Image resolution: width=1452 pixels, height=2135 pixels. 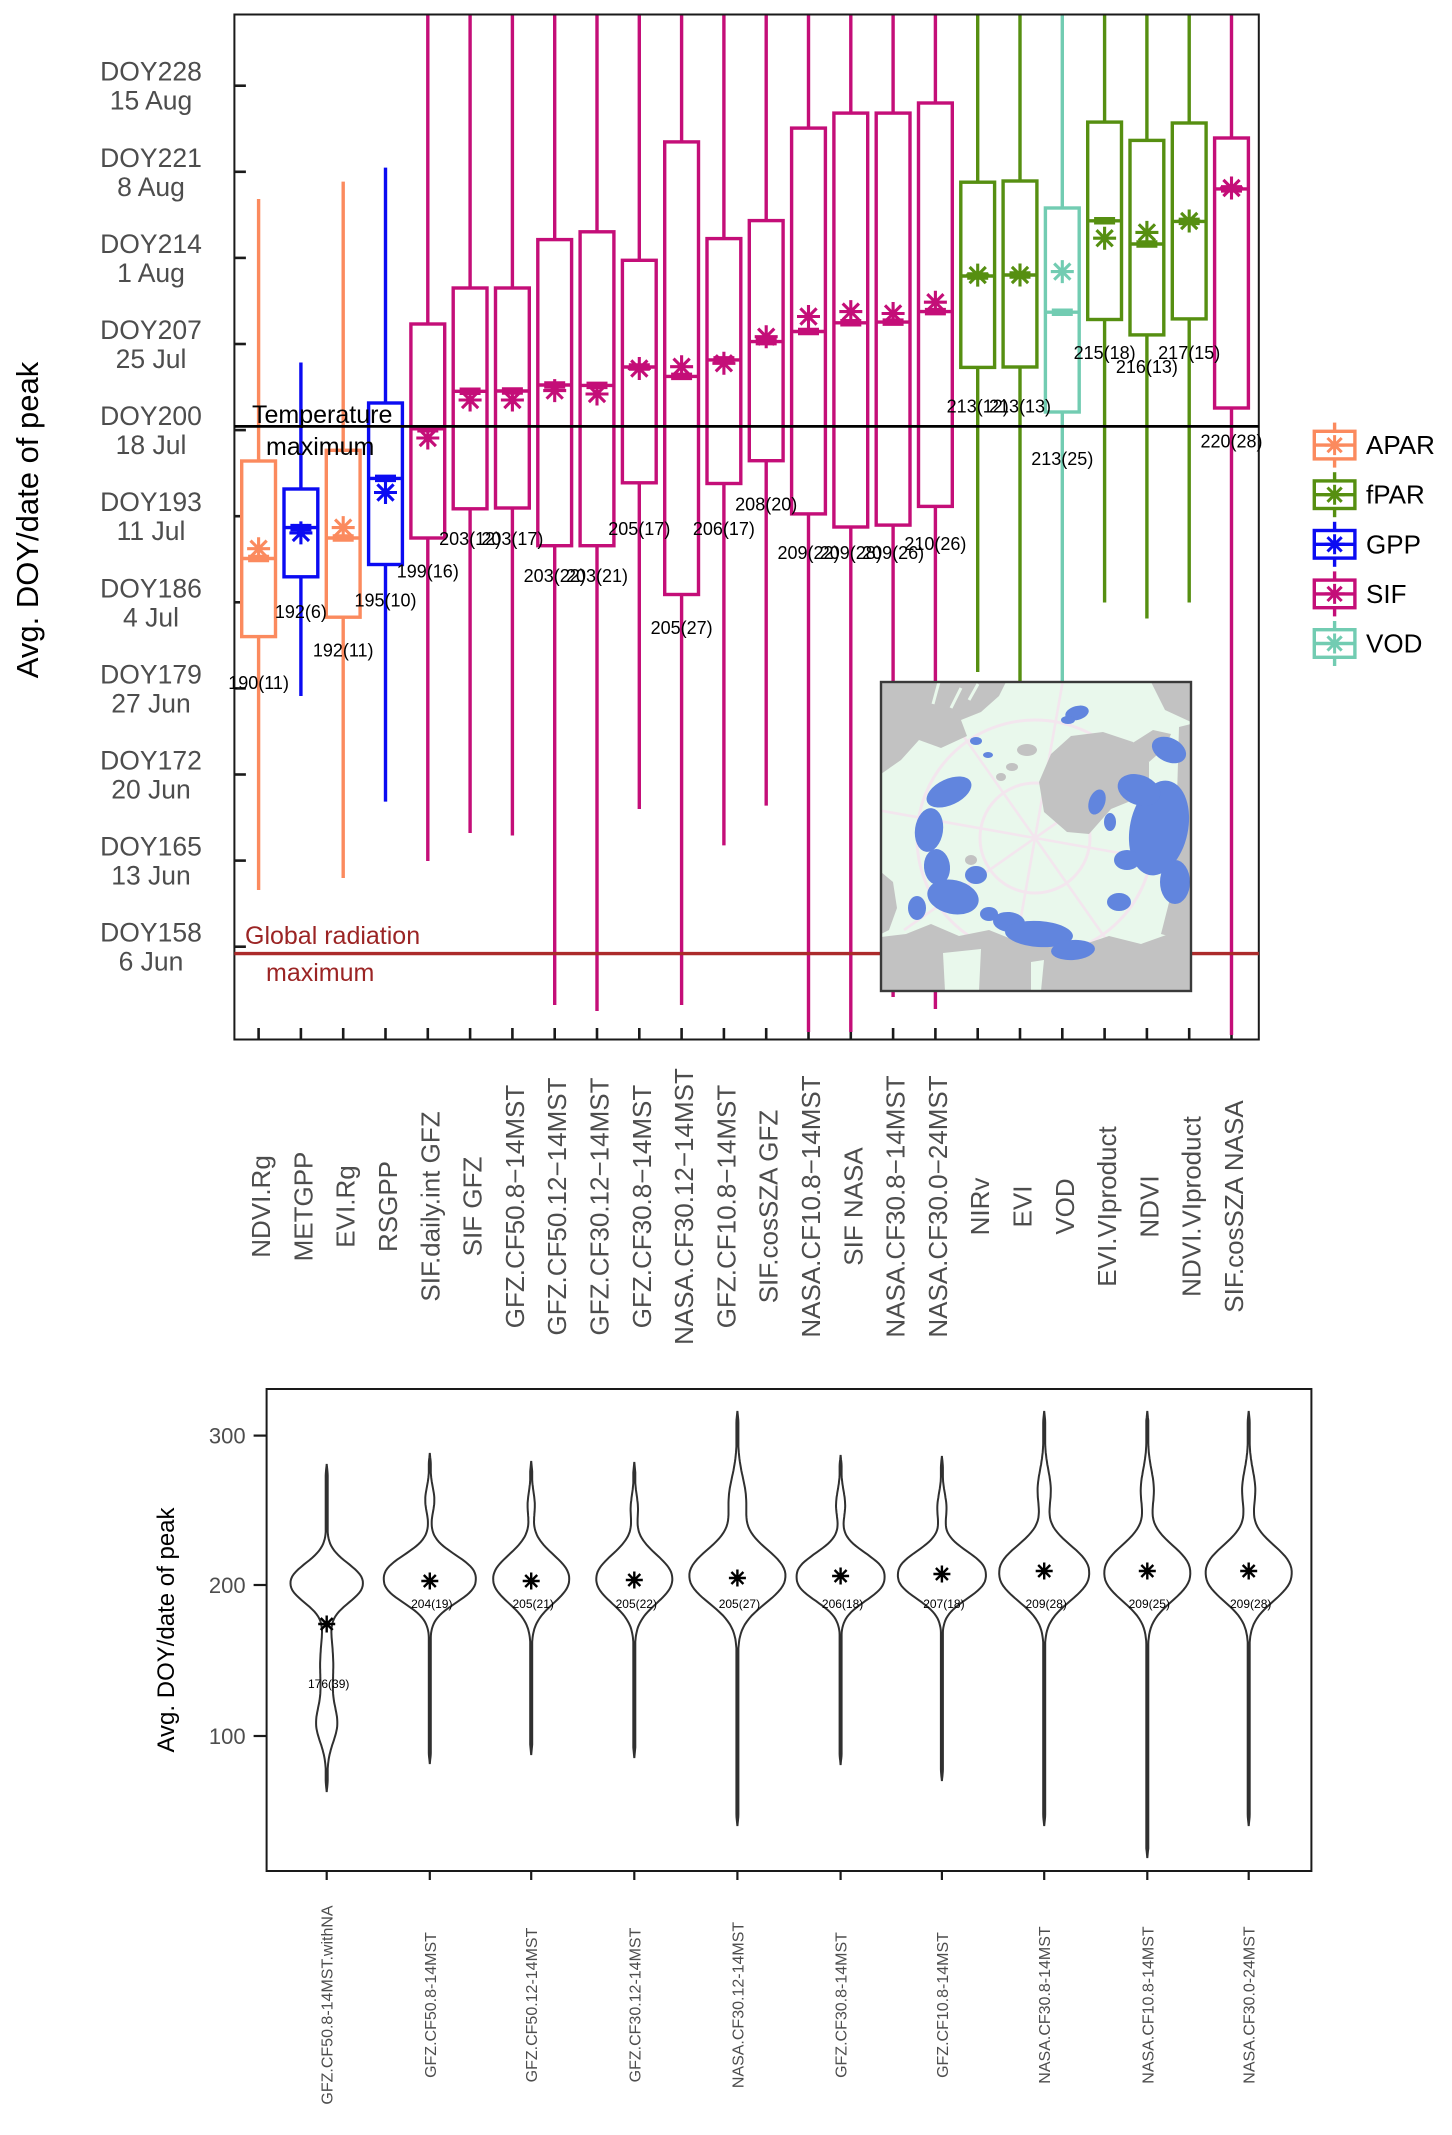 I want to click on svg-text: NDVI.VIproduct, so click(x=1192, y=1205).